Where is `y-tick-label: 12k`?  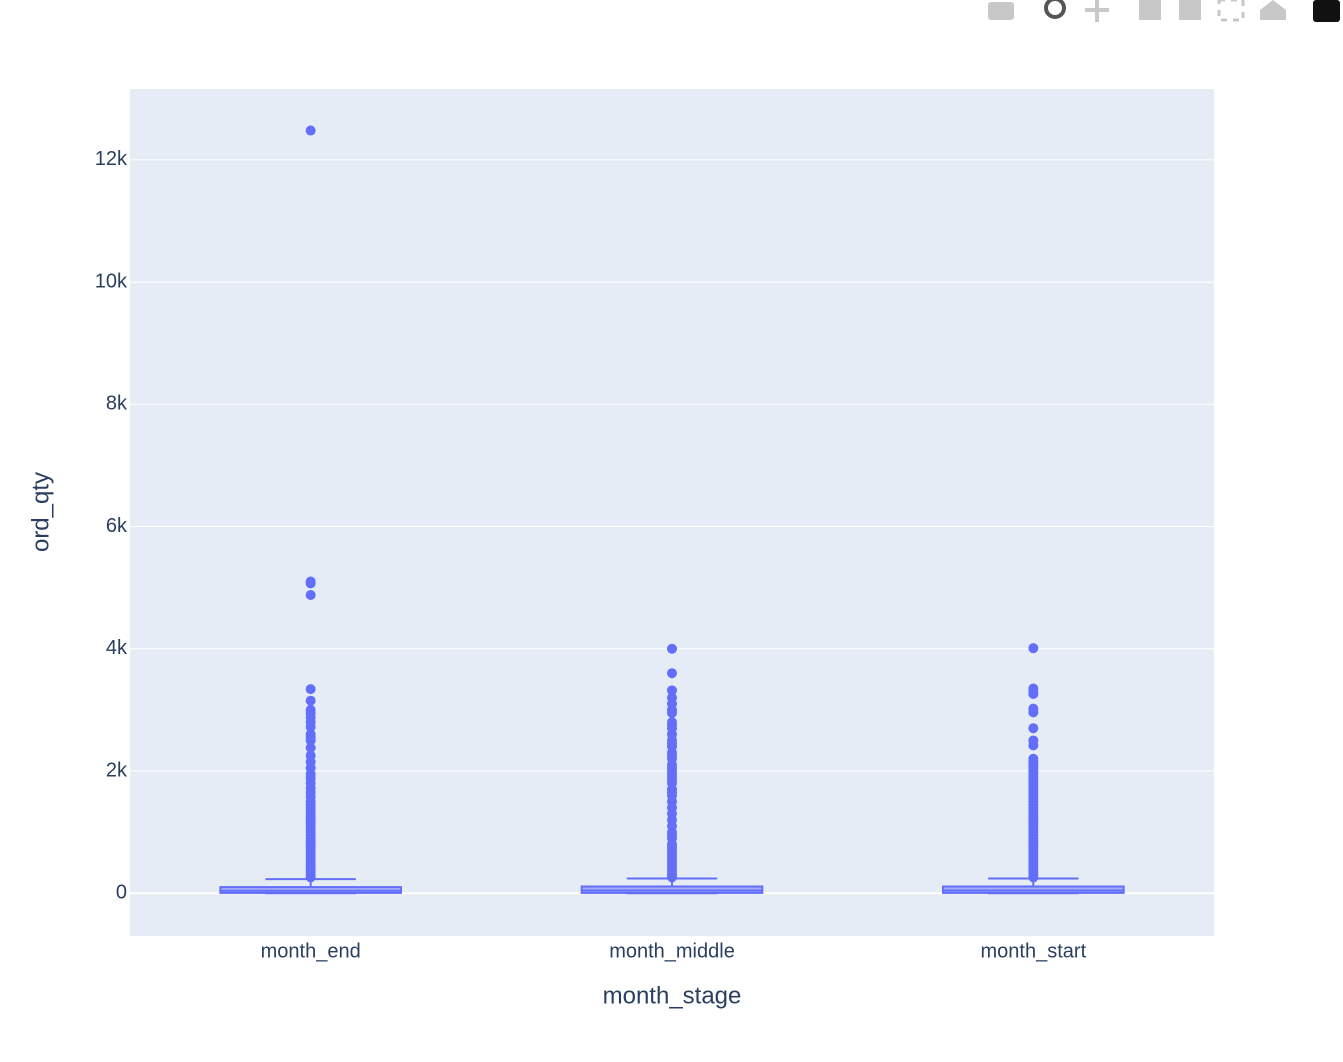 y-tick-label: 12k is located at coordinates (111, 159).